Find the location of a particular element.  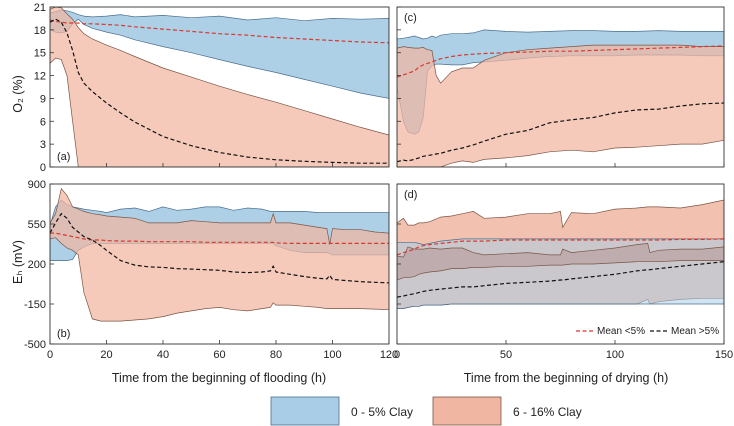

y-tick-label-b: -500 is located at coordinates (35, 345).